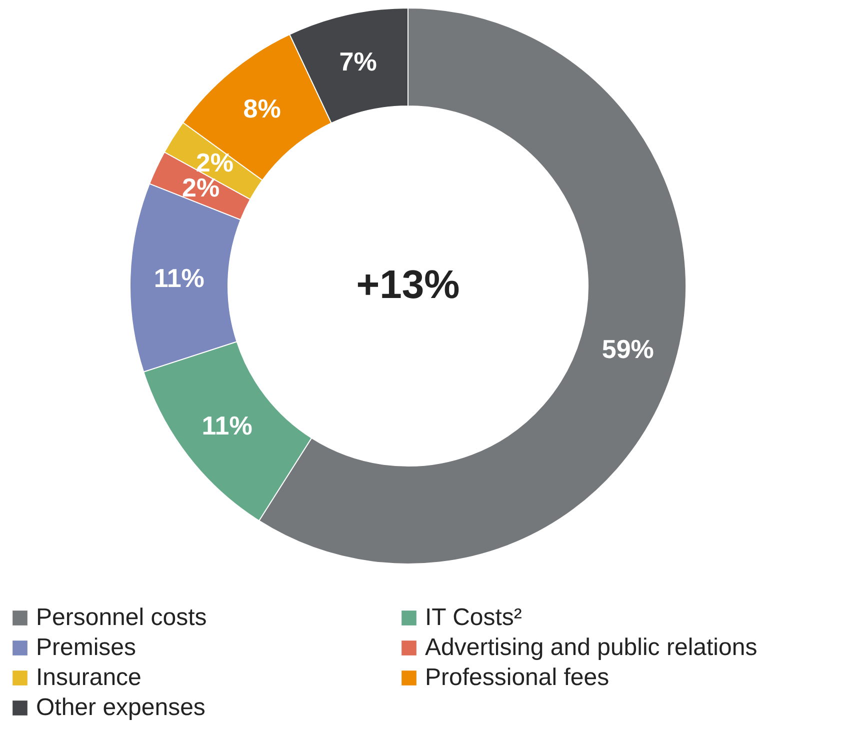  What do you see at coordinates (591, 647) in the screenshot?
I see `legend-label: Advertising and public relations` at bounding box center [591, 647].